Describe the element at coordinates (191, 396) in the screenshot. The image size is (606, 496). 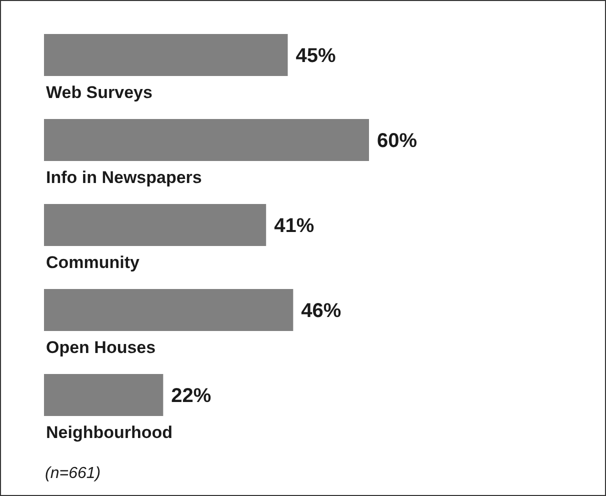
I see `data-label: 22%` at that location.